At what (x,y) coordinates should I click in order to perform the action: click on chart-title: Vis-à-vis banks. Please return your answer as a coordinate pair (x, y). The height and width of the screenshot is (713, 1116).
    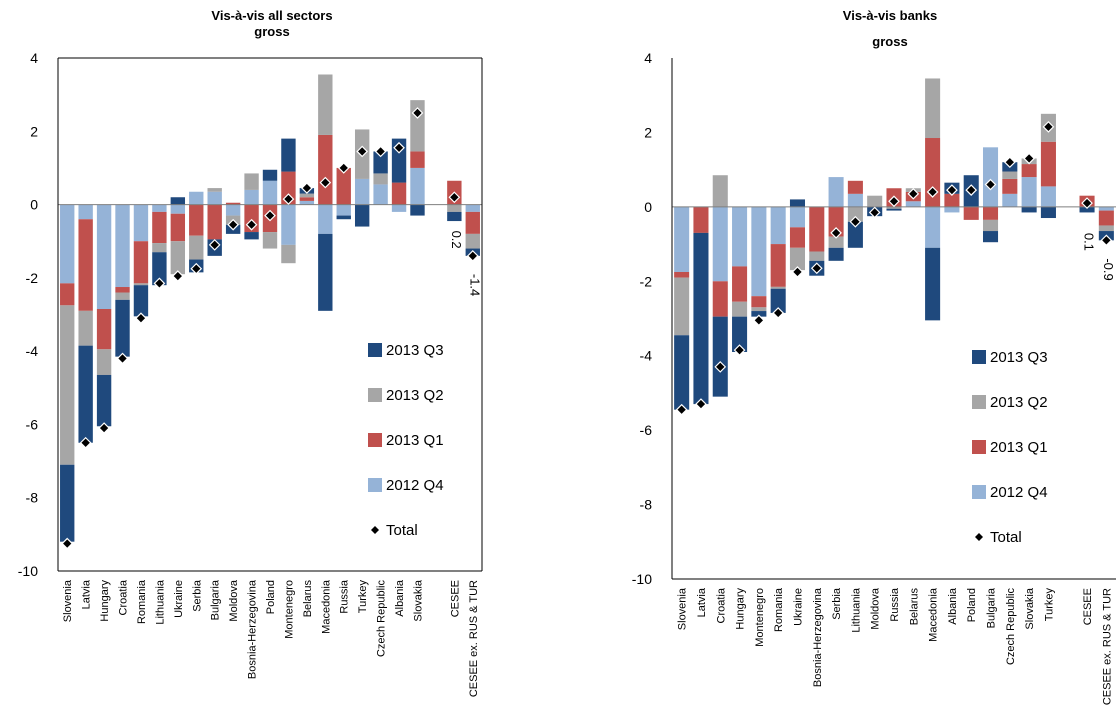
    Looking at the image, I should click on (890, 15).